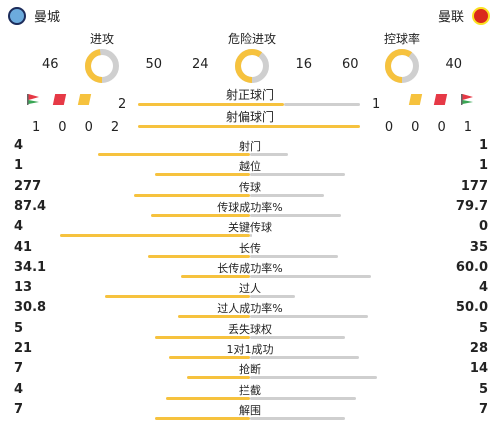  I want to click on stat-name: 过人, so click(250, 289).